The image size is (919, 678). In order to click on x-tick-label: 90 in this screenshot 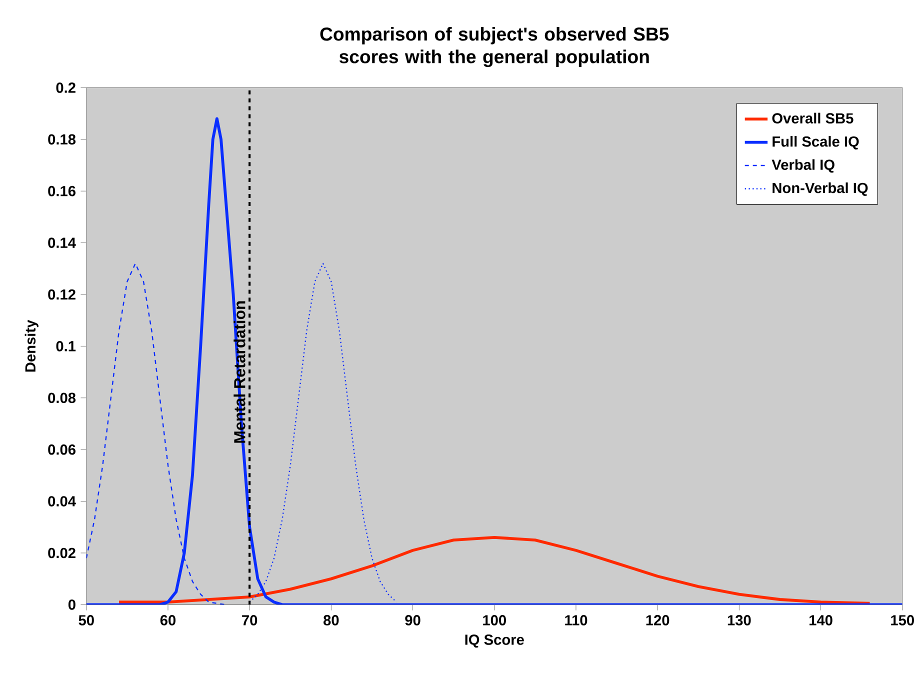, I will do `click(412, 620)`.